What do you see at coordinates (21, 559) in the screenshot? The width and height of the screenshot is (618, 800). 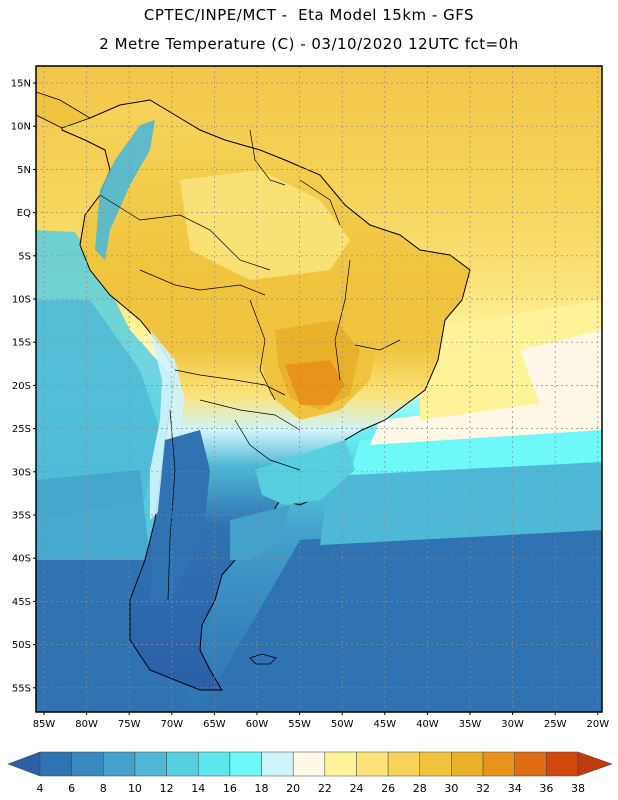 I see `lat-tick-label: 40S` at bounding box center [21, 559].